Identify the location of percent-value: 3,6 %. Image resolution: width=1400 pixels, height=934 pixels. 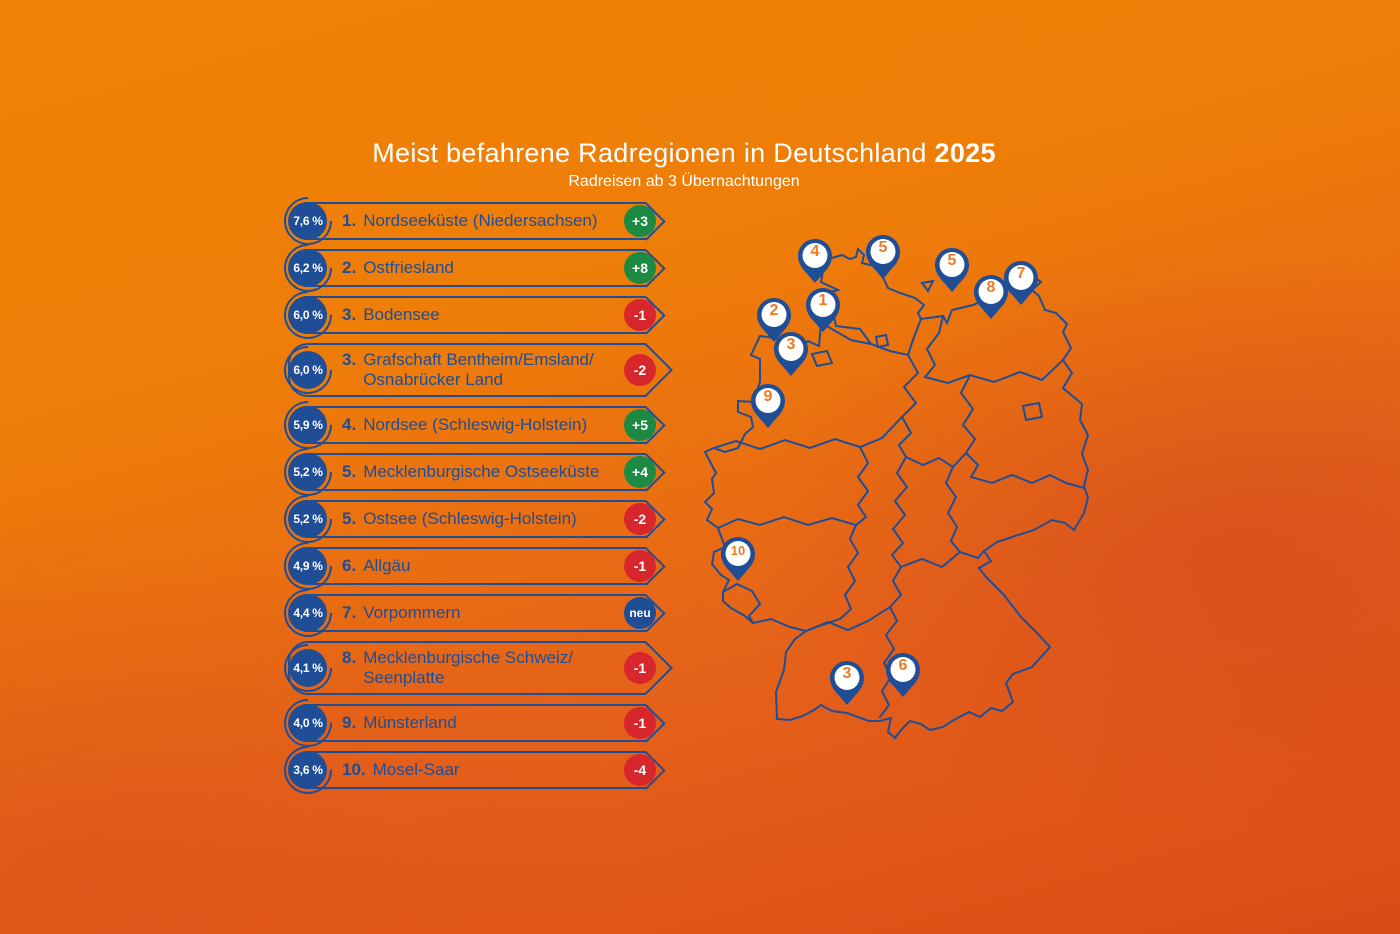
(308, 770).